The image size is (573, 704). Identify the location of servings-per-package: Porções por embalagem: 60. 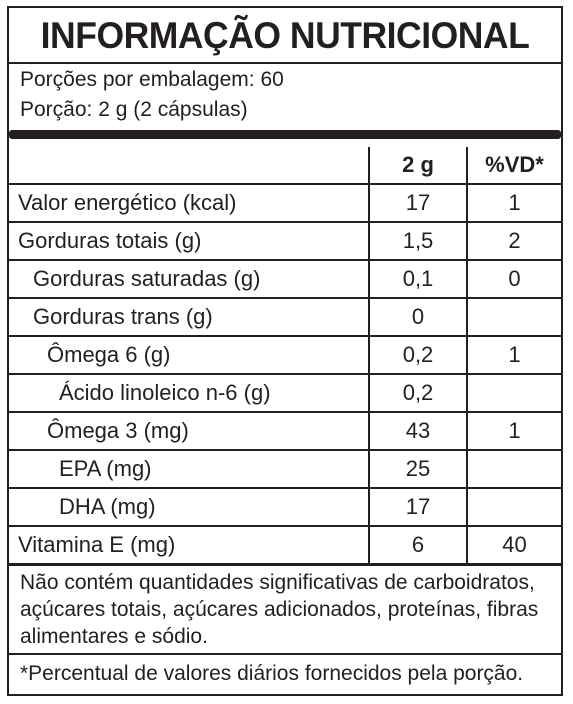
(152, 79).